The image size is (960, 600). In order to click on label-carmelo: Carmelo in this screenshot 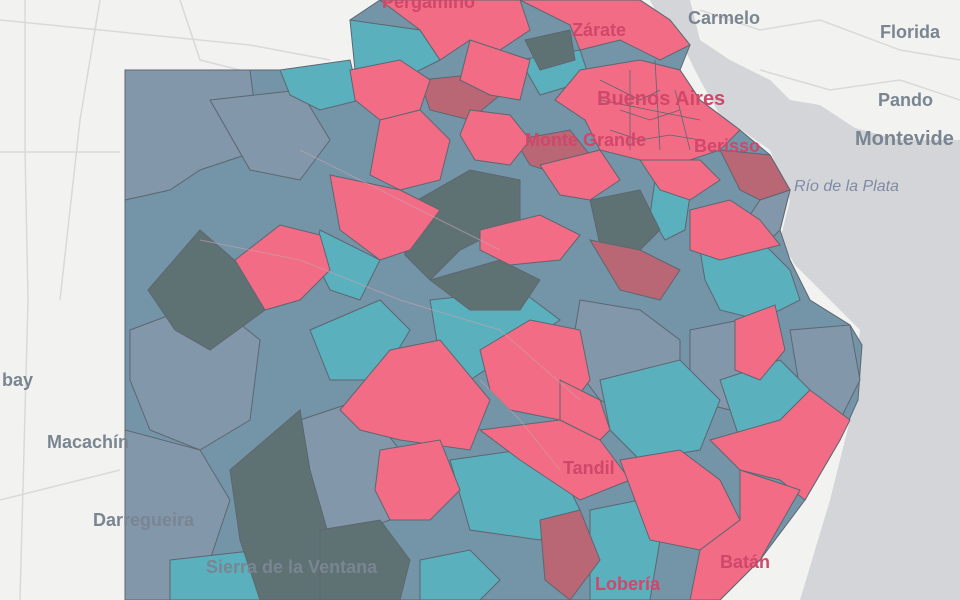, I will do `click(724, 18)`.